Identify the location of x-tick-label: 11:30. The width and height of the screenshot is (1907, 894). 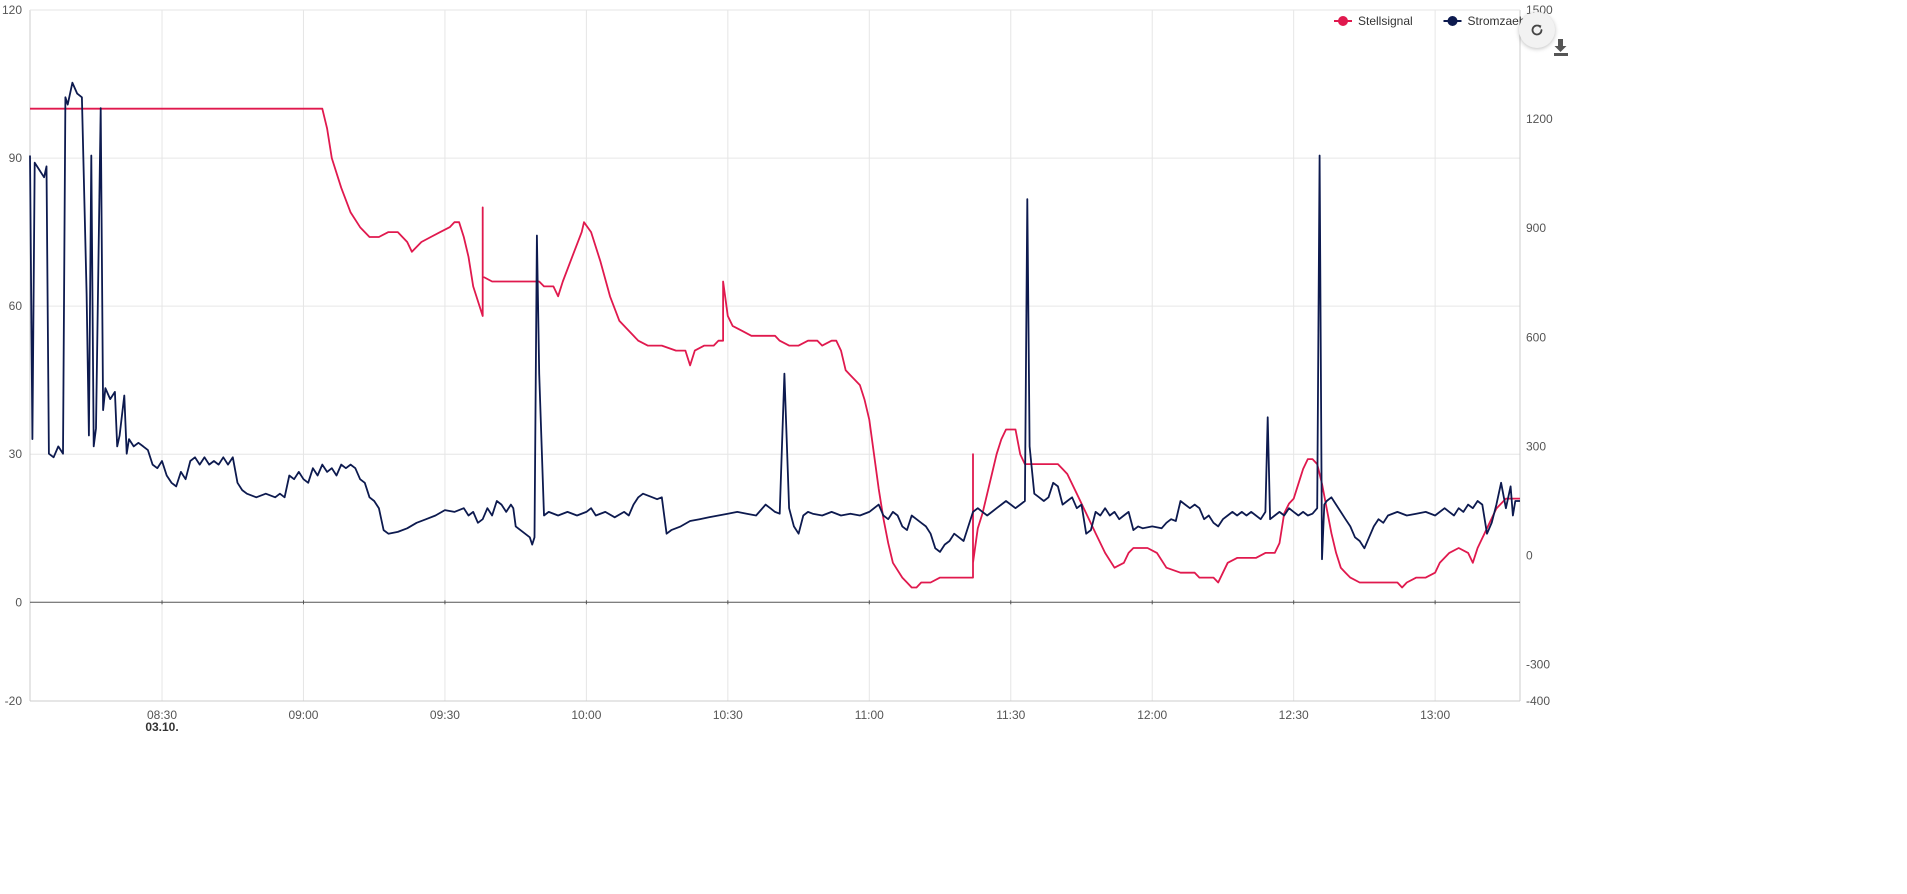
(1010, 715).